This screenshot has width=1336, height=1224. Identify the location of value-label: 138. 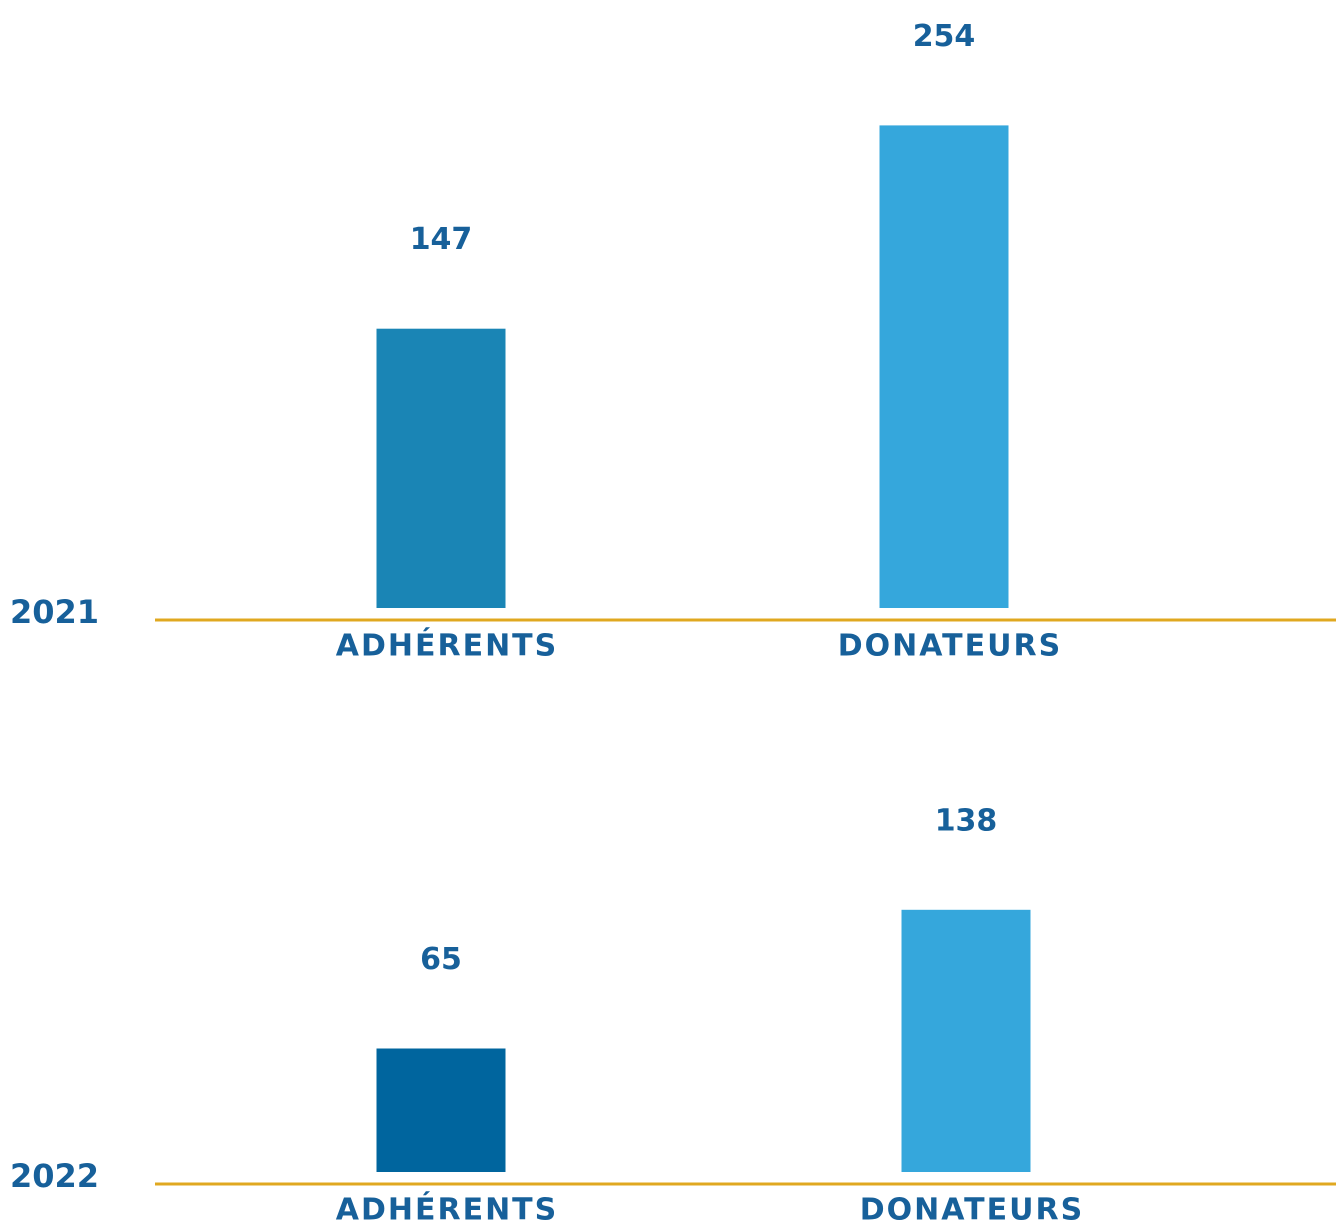
(966, 820).